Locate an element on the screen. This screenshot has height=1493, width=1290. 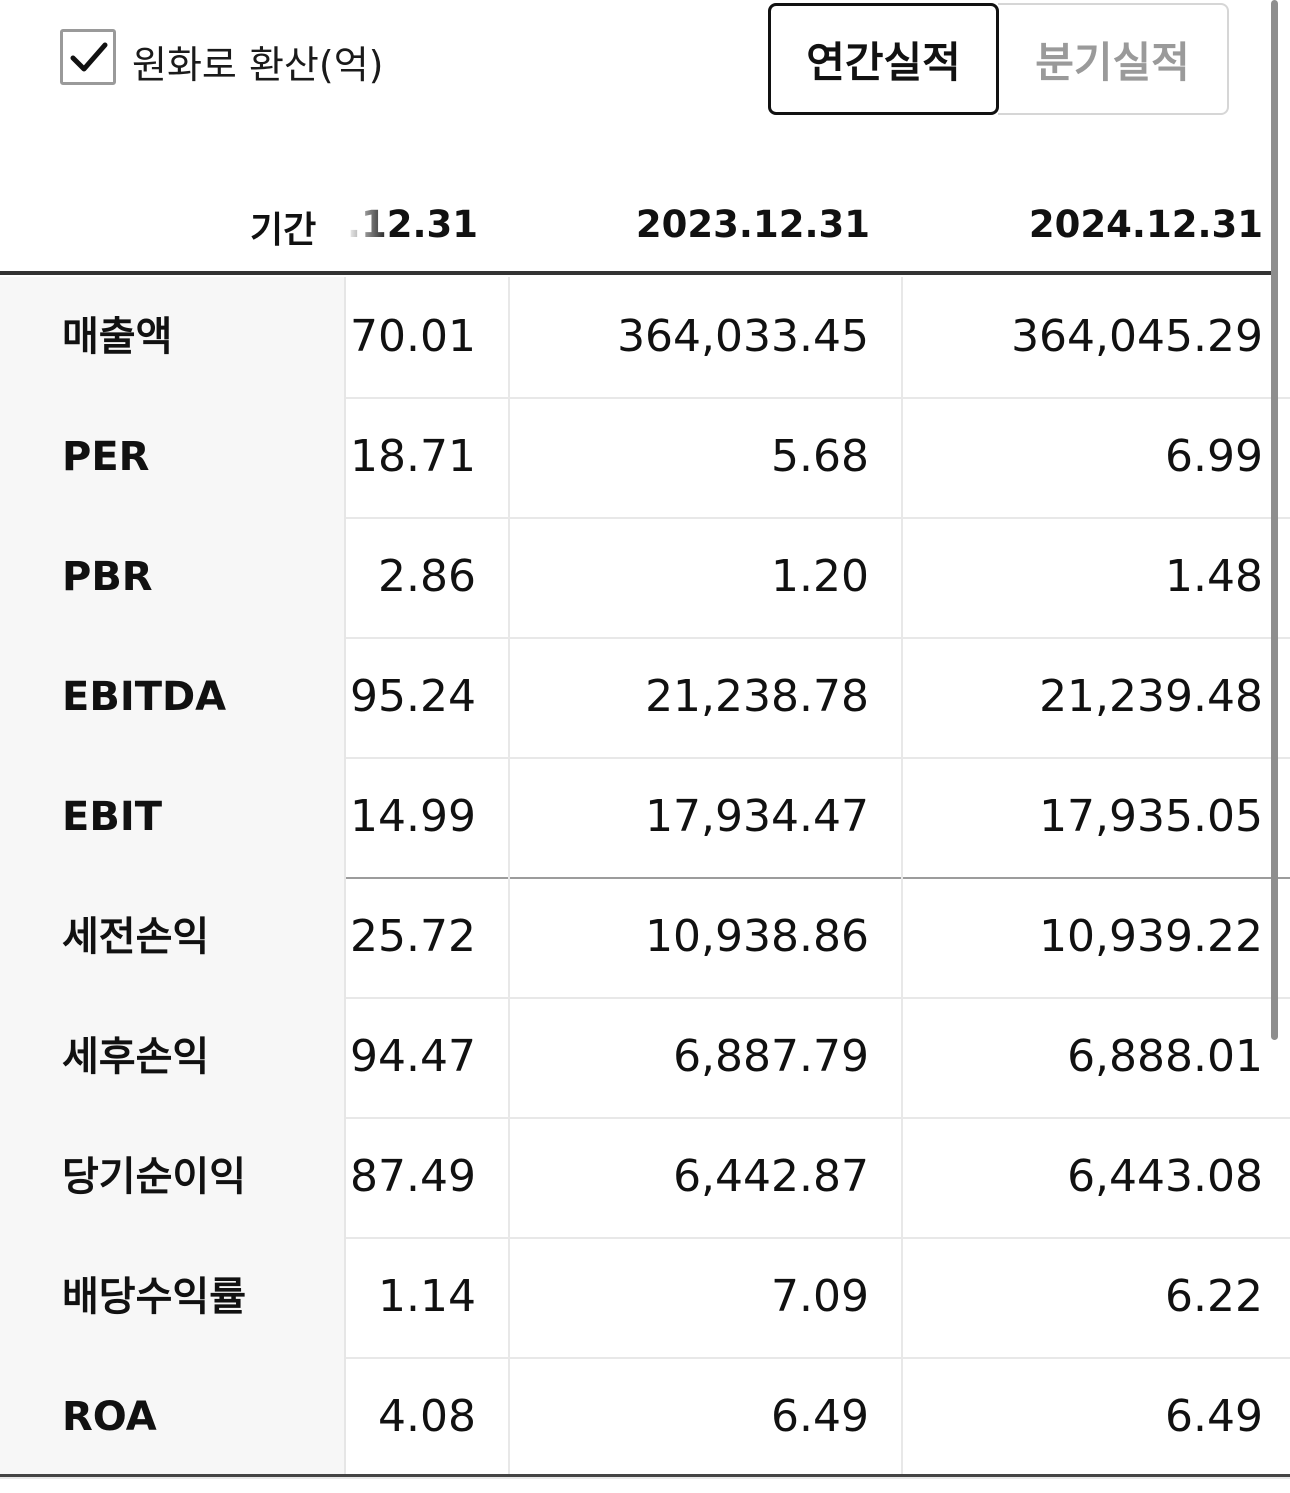
cell-value: 18.71 is located at coordinates (413, 456).